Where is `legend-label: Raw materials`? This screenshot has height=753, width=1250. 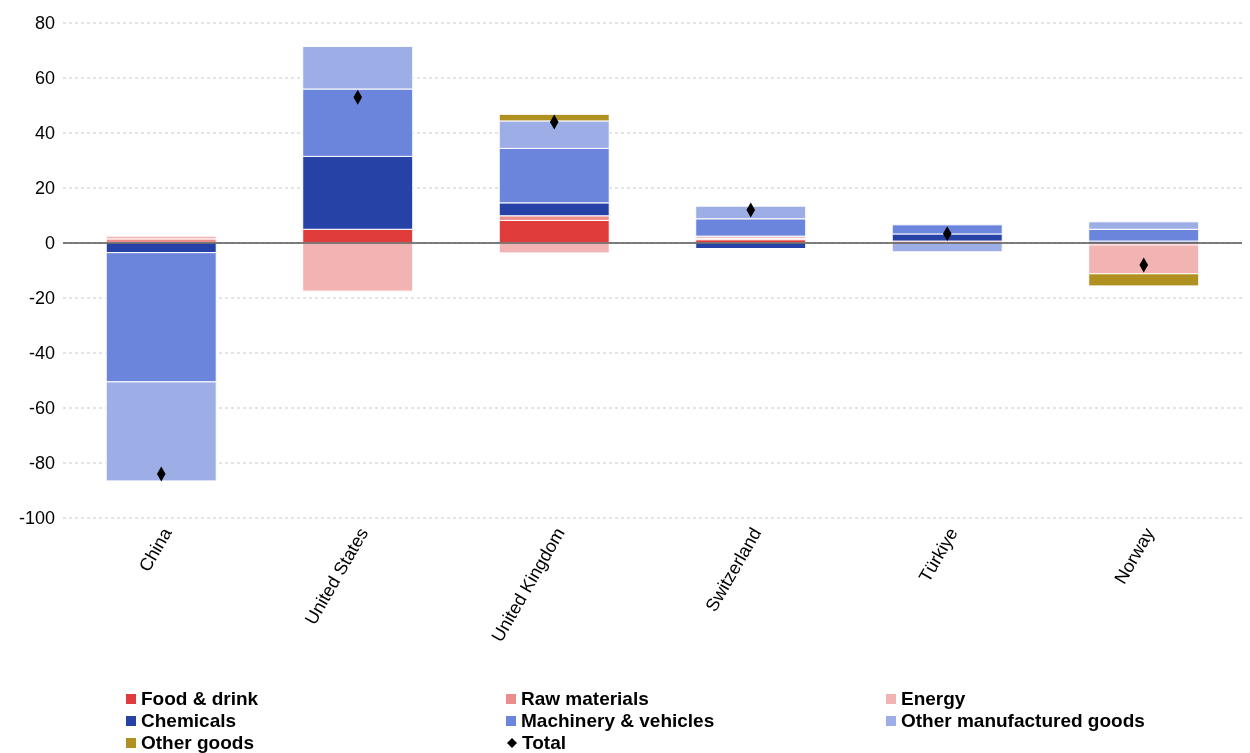 legend-label: Raw materials is located at coordinates (585, 699).